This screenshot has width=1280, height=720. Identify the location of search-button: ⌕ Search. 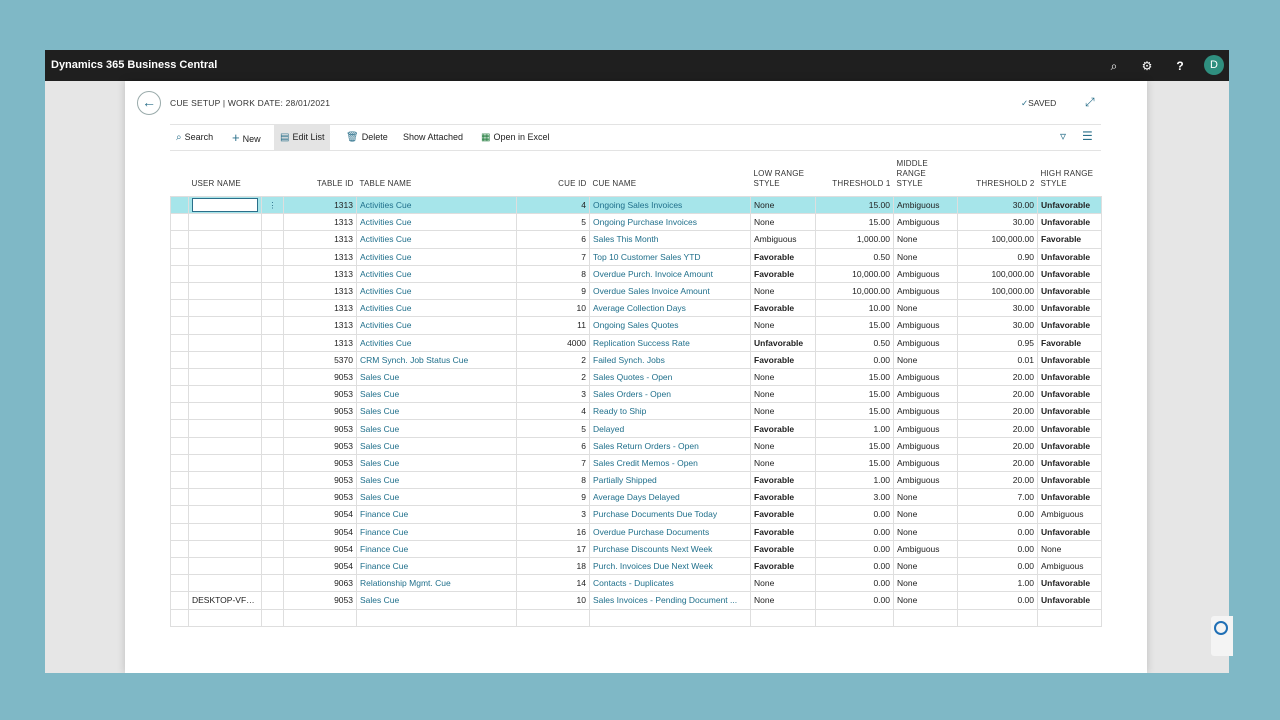
(194, 137).